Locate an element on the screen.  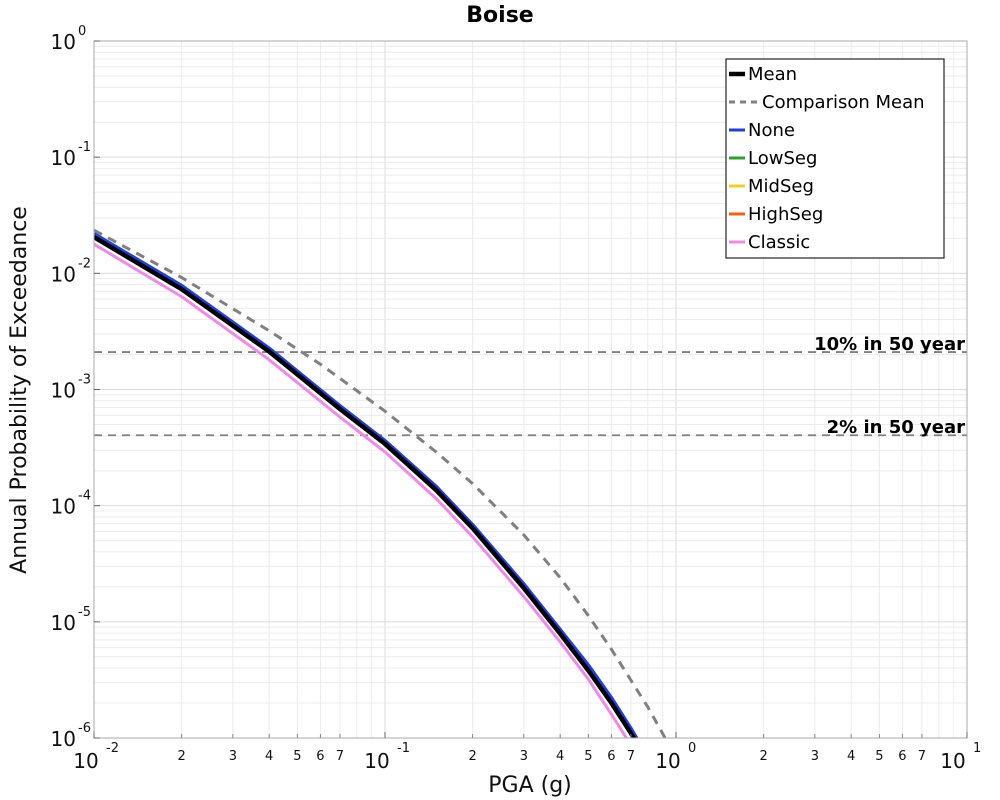
y-tick-exponent: -1 is located at coordinates (84, 147).